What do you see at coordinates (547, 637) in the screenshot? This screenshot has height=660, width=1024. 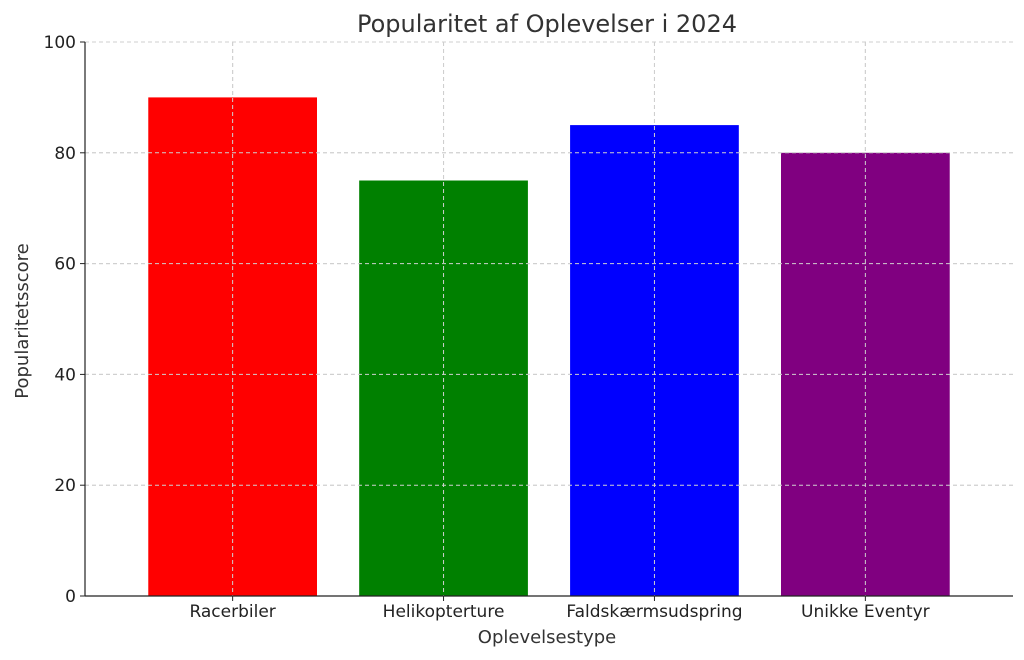 I see `x-axis-label: Oplevelsestype` at bounding box center [547, 637].